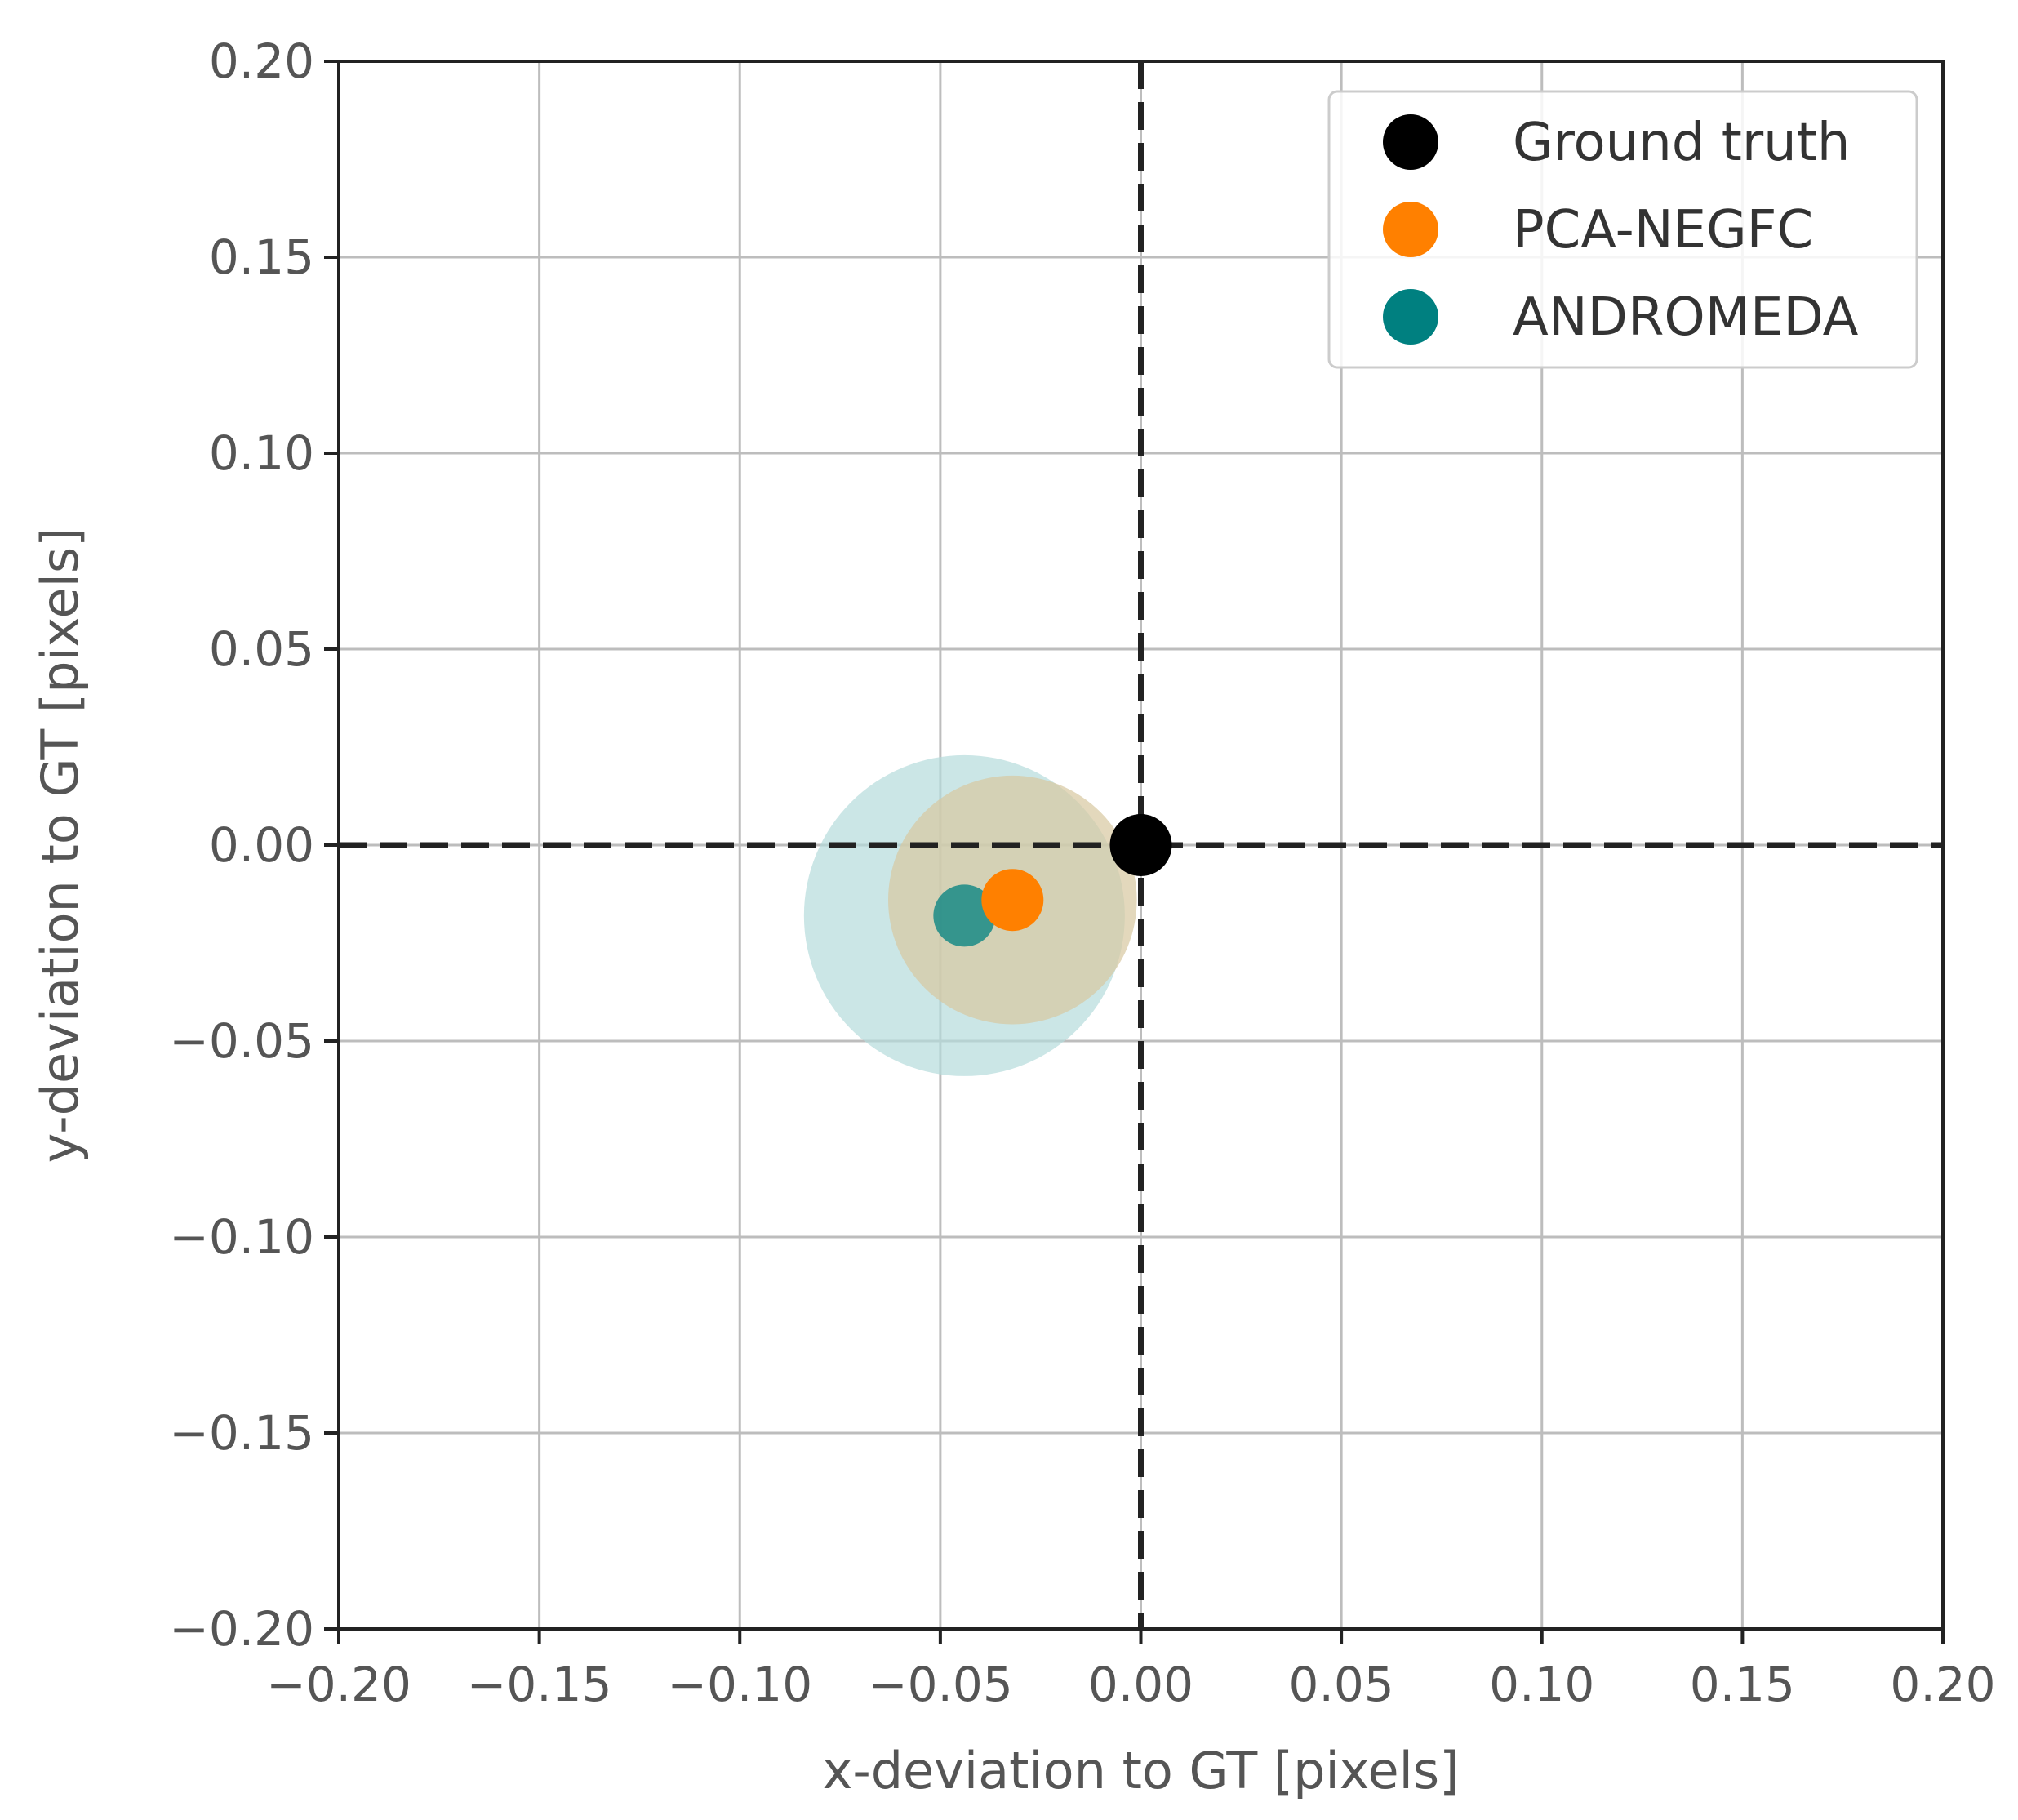 The width and height of the screenshot is (2018, 1820). Describe the element at coordinates (539, 1685) in the screenshot. I see `x-tick-label: −0.15` at that location.